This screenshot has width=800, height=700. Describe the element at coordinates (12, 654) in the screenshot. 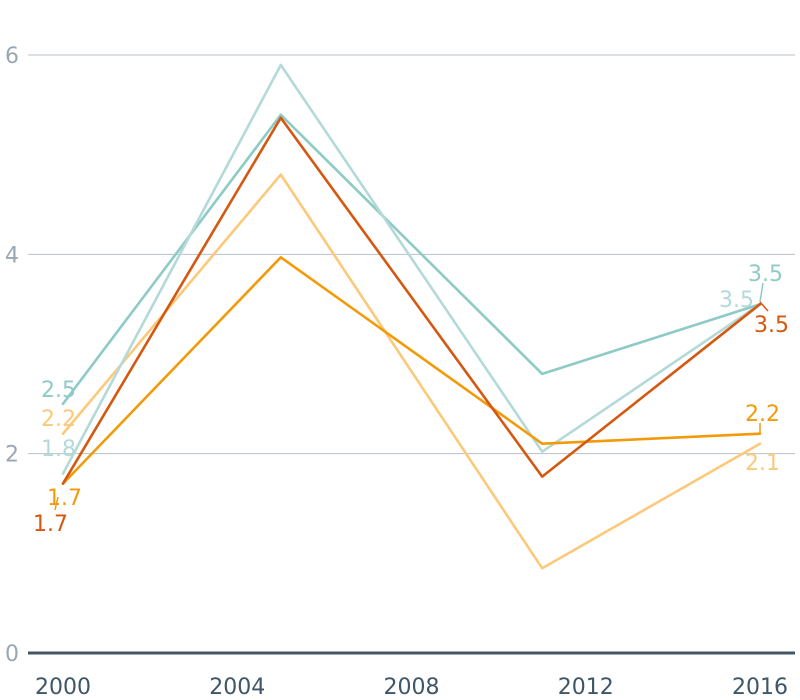

I see `y-tick-label: 0` at that location.